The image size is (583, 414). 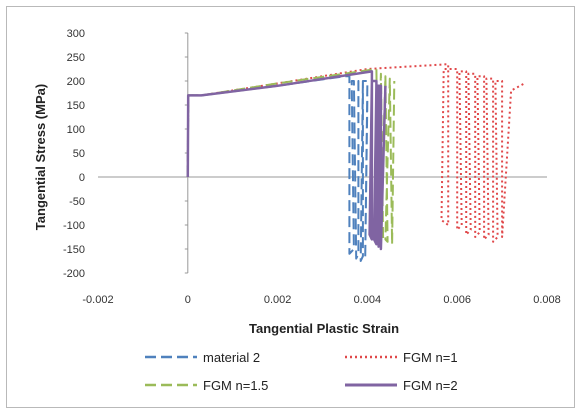 What do you see at coordinates (278, 300) in the screenshot?
I see `x-tick-label: 0.002` at bounding box center [278, 300].